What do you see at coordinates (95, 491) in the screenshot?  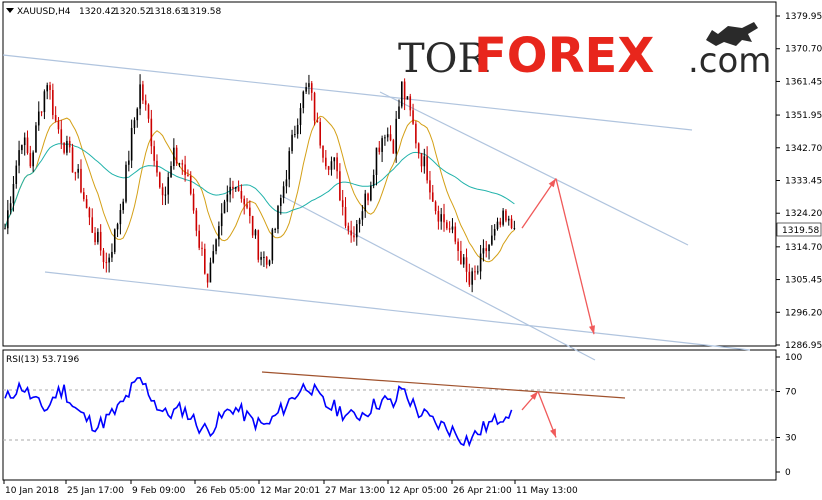 I see `time-tick-label: 25 Jan 17:00` at bounding box center [95, 491].